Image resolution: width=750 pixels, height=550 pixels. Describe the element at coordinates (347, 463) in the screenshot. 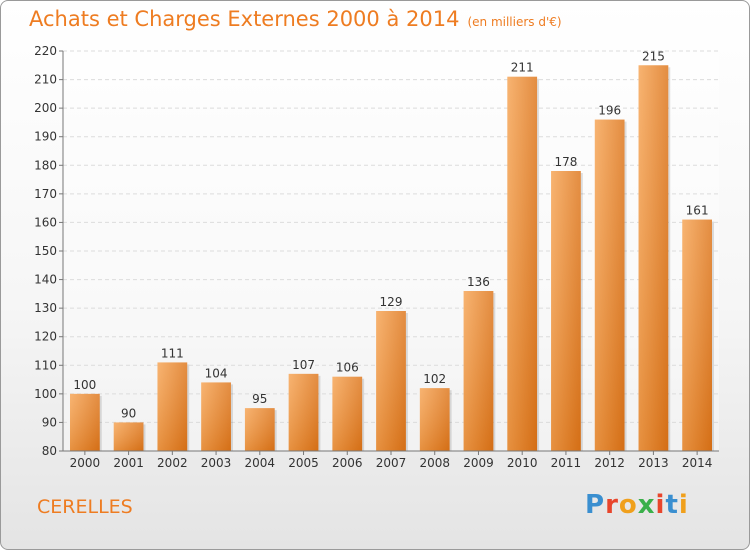

I see `x-tick-label: 2006` at that location.